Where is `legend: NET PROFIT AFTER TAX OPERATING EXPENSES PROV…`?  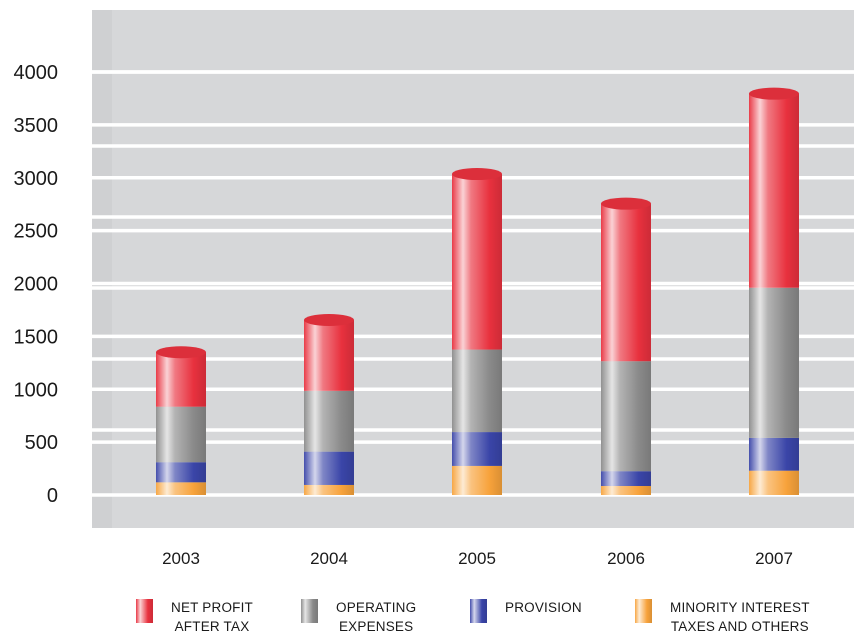 legend: NET PROFIT AFTER TAX OPERATING EXPENSES PROV… is located at coordinates (427, 617).